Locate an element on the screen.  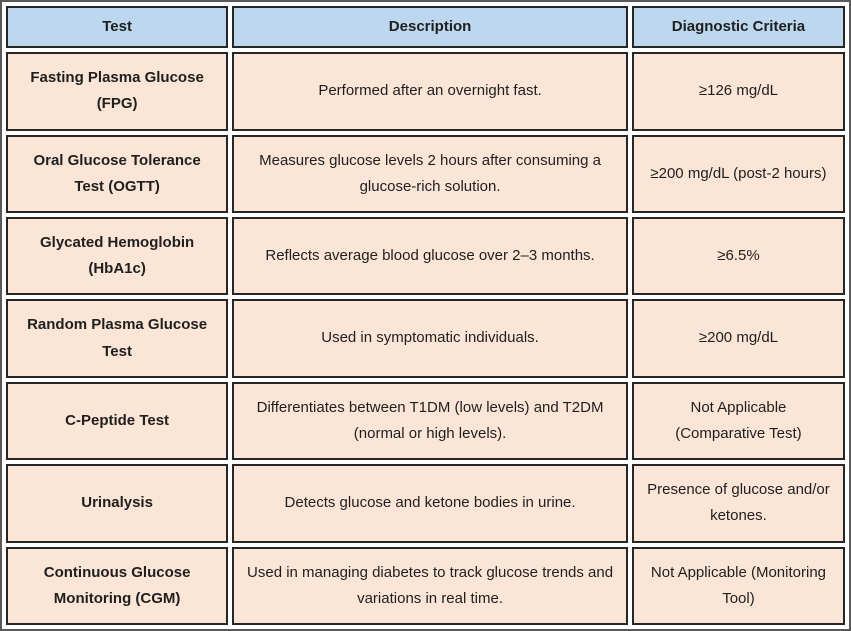
header-cell-description: Description is located at coordinates (430, 27).